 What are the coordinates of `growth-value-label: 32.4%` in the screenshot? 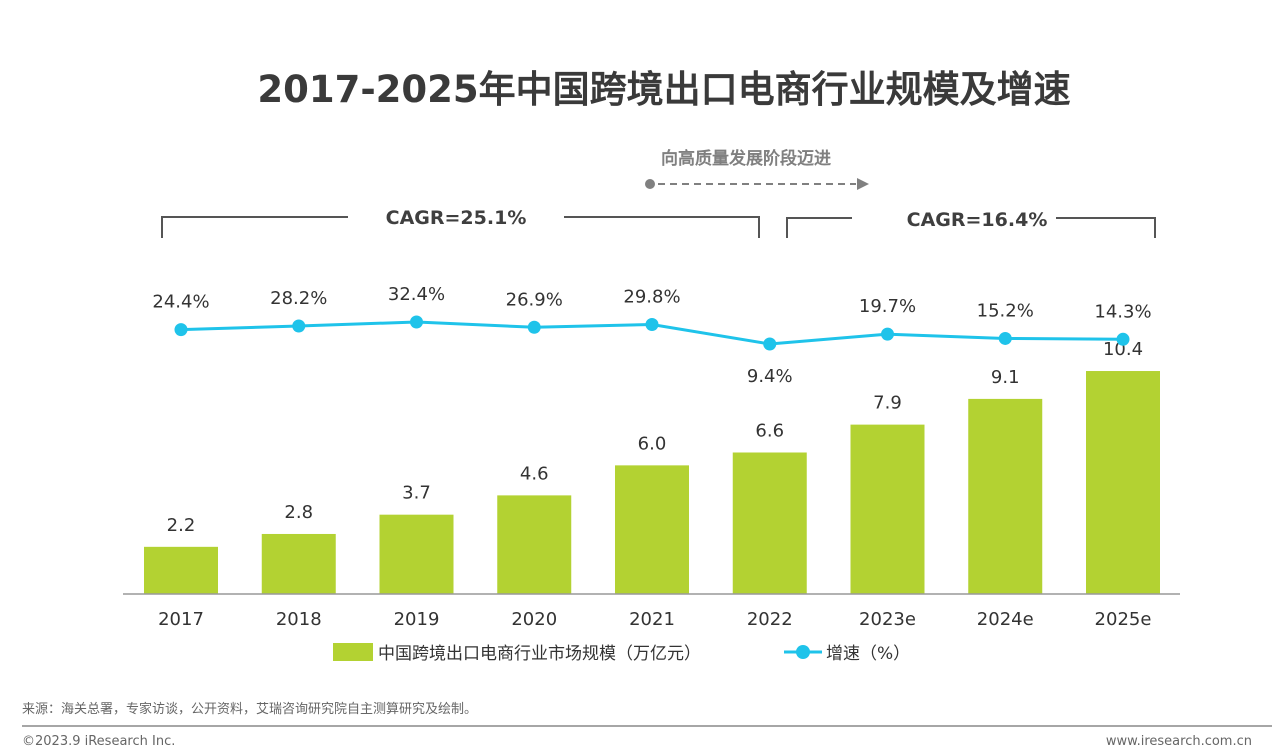 It's located at (416, 294).